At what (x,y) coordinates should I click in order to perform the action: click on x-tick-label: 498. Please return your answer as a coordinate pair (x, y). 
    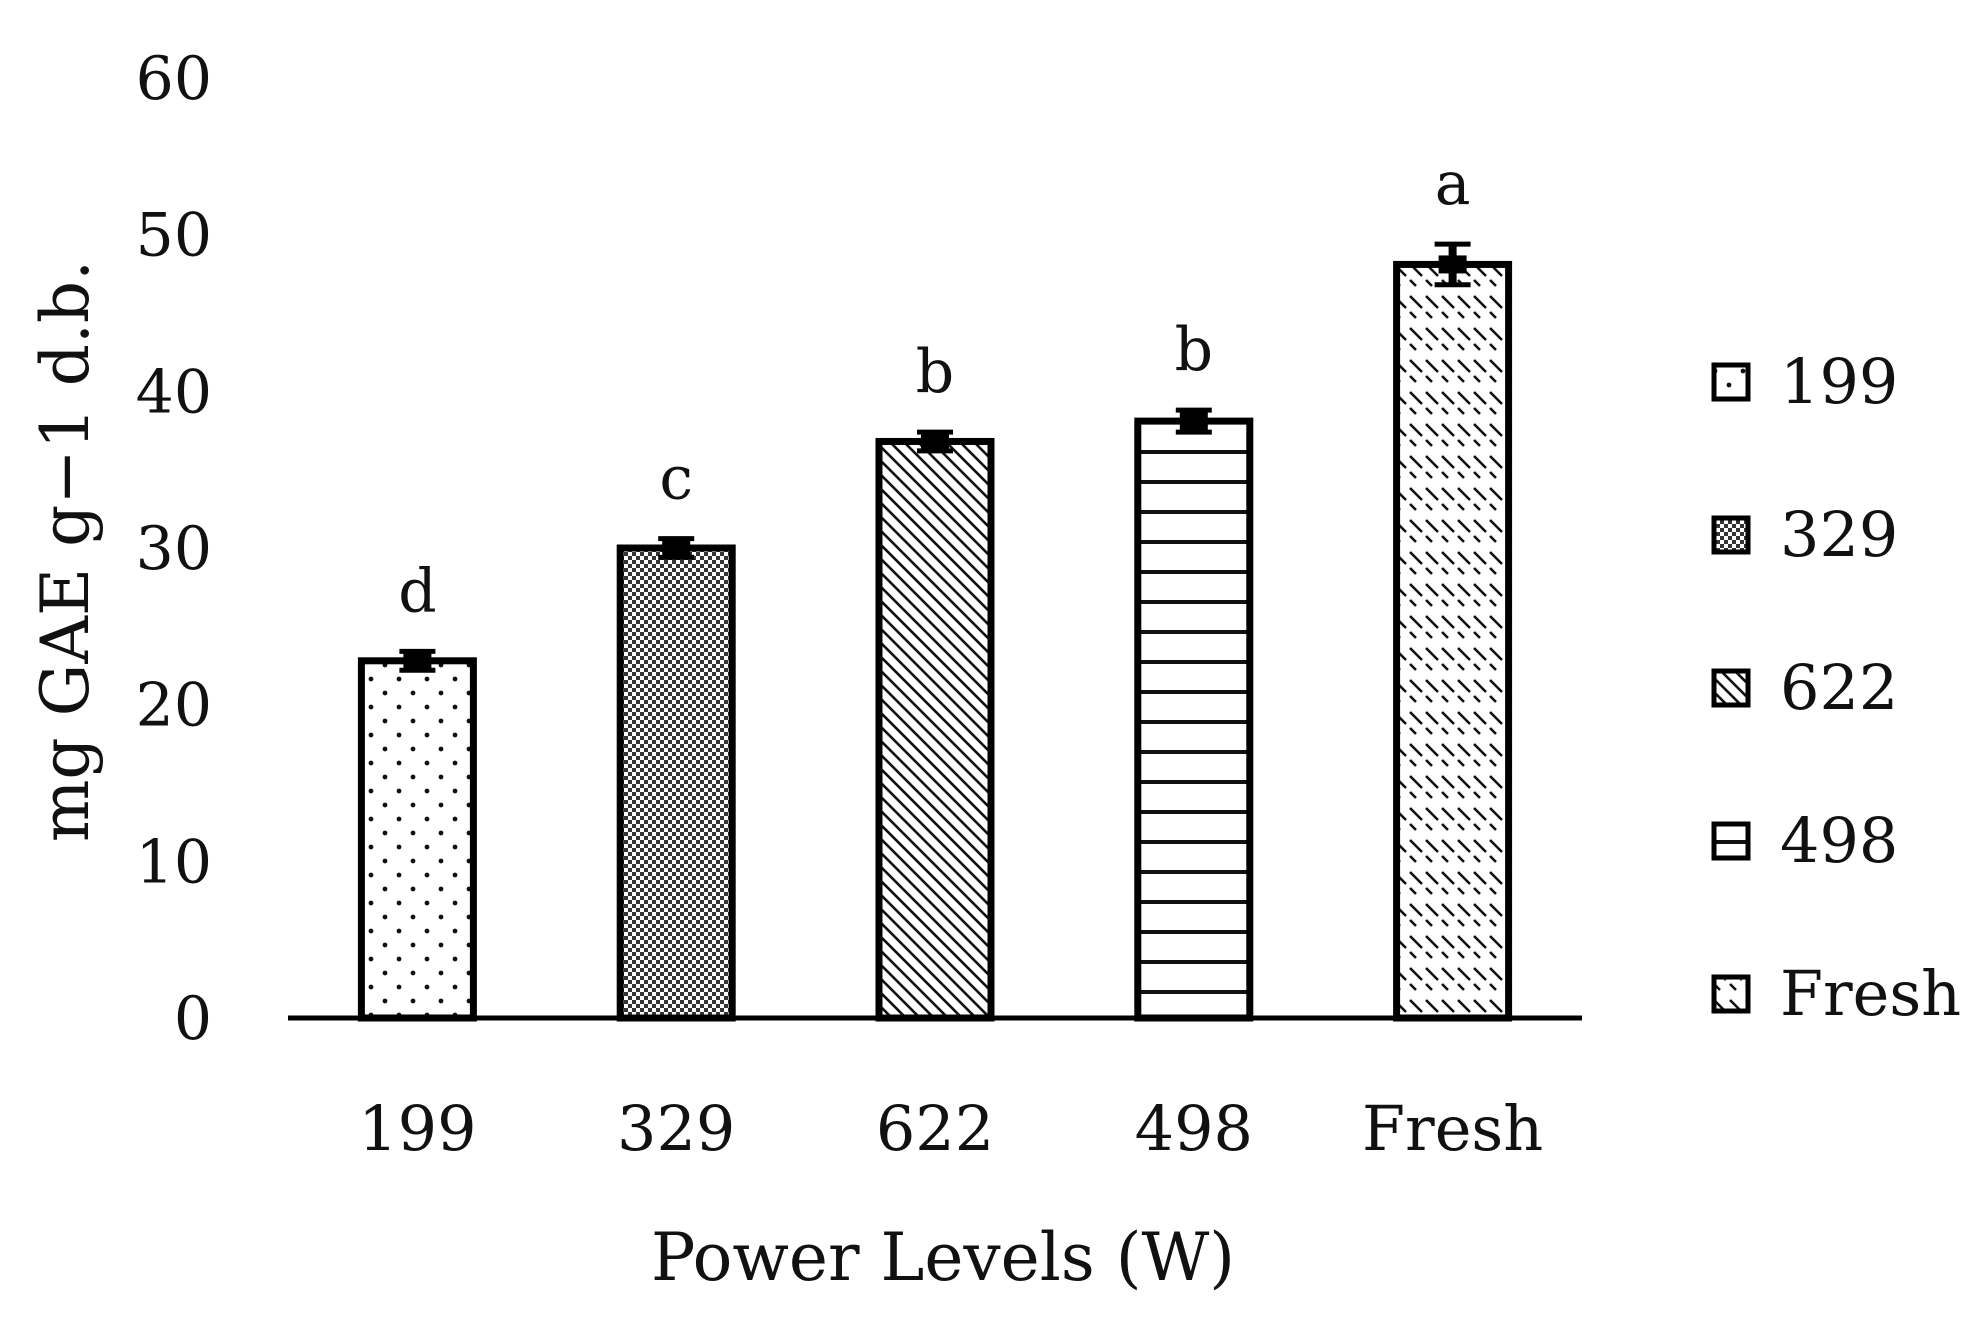
    Looking at the image, I should click on (1194, 1128).